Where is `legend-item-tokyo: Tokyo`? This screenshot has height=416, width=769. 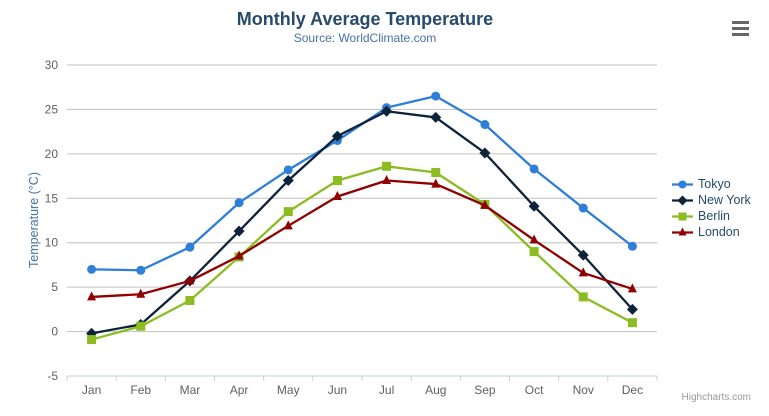 legend-item-tokyo: Tokyo is located at coordinates (711, 184).